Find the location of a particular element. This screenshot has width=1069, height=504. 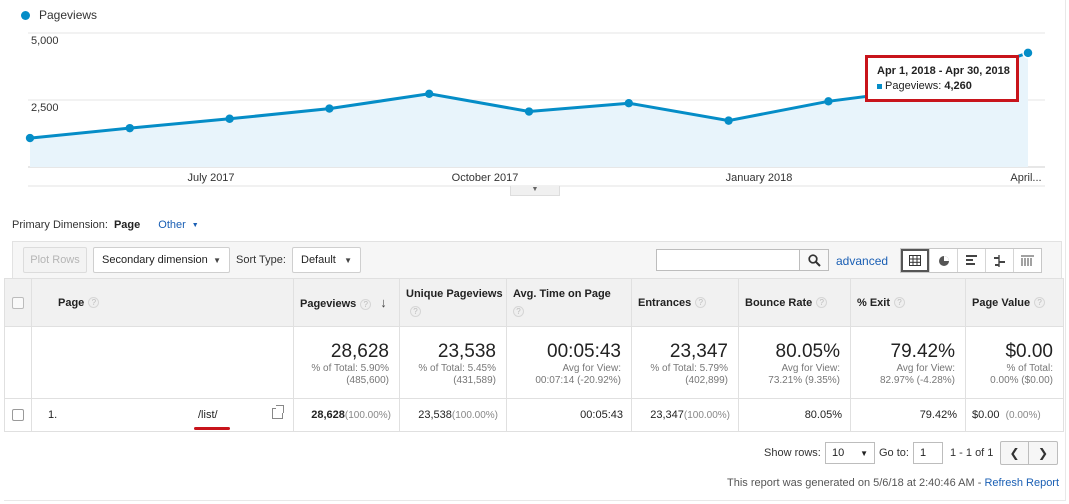

secondary-dimension-label: Secondary dimension is located at coordinates (155, 260).